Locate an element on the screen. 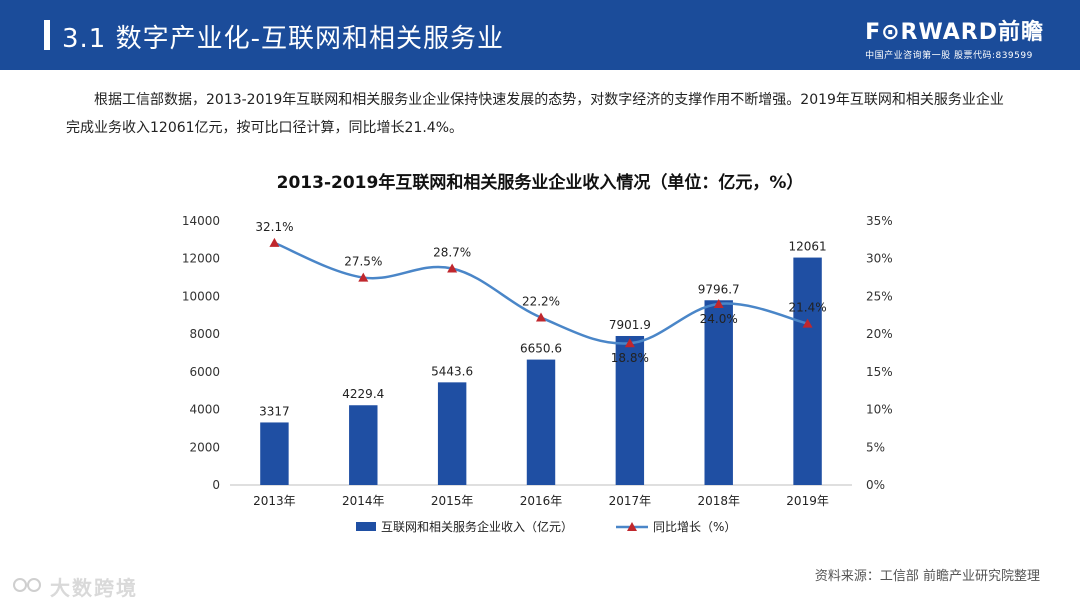 Image resolution: width=1080 pixels, height=607 pixels. x-category-label: 2015年 is located at coordinates (452, 501).